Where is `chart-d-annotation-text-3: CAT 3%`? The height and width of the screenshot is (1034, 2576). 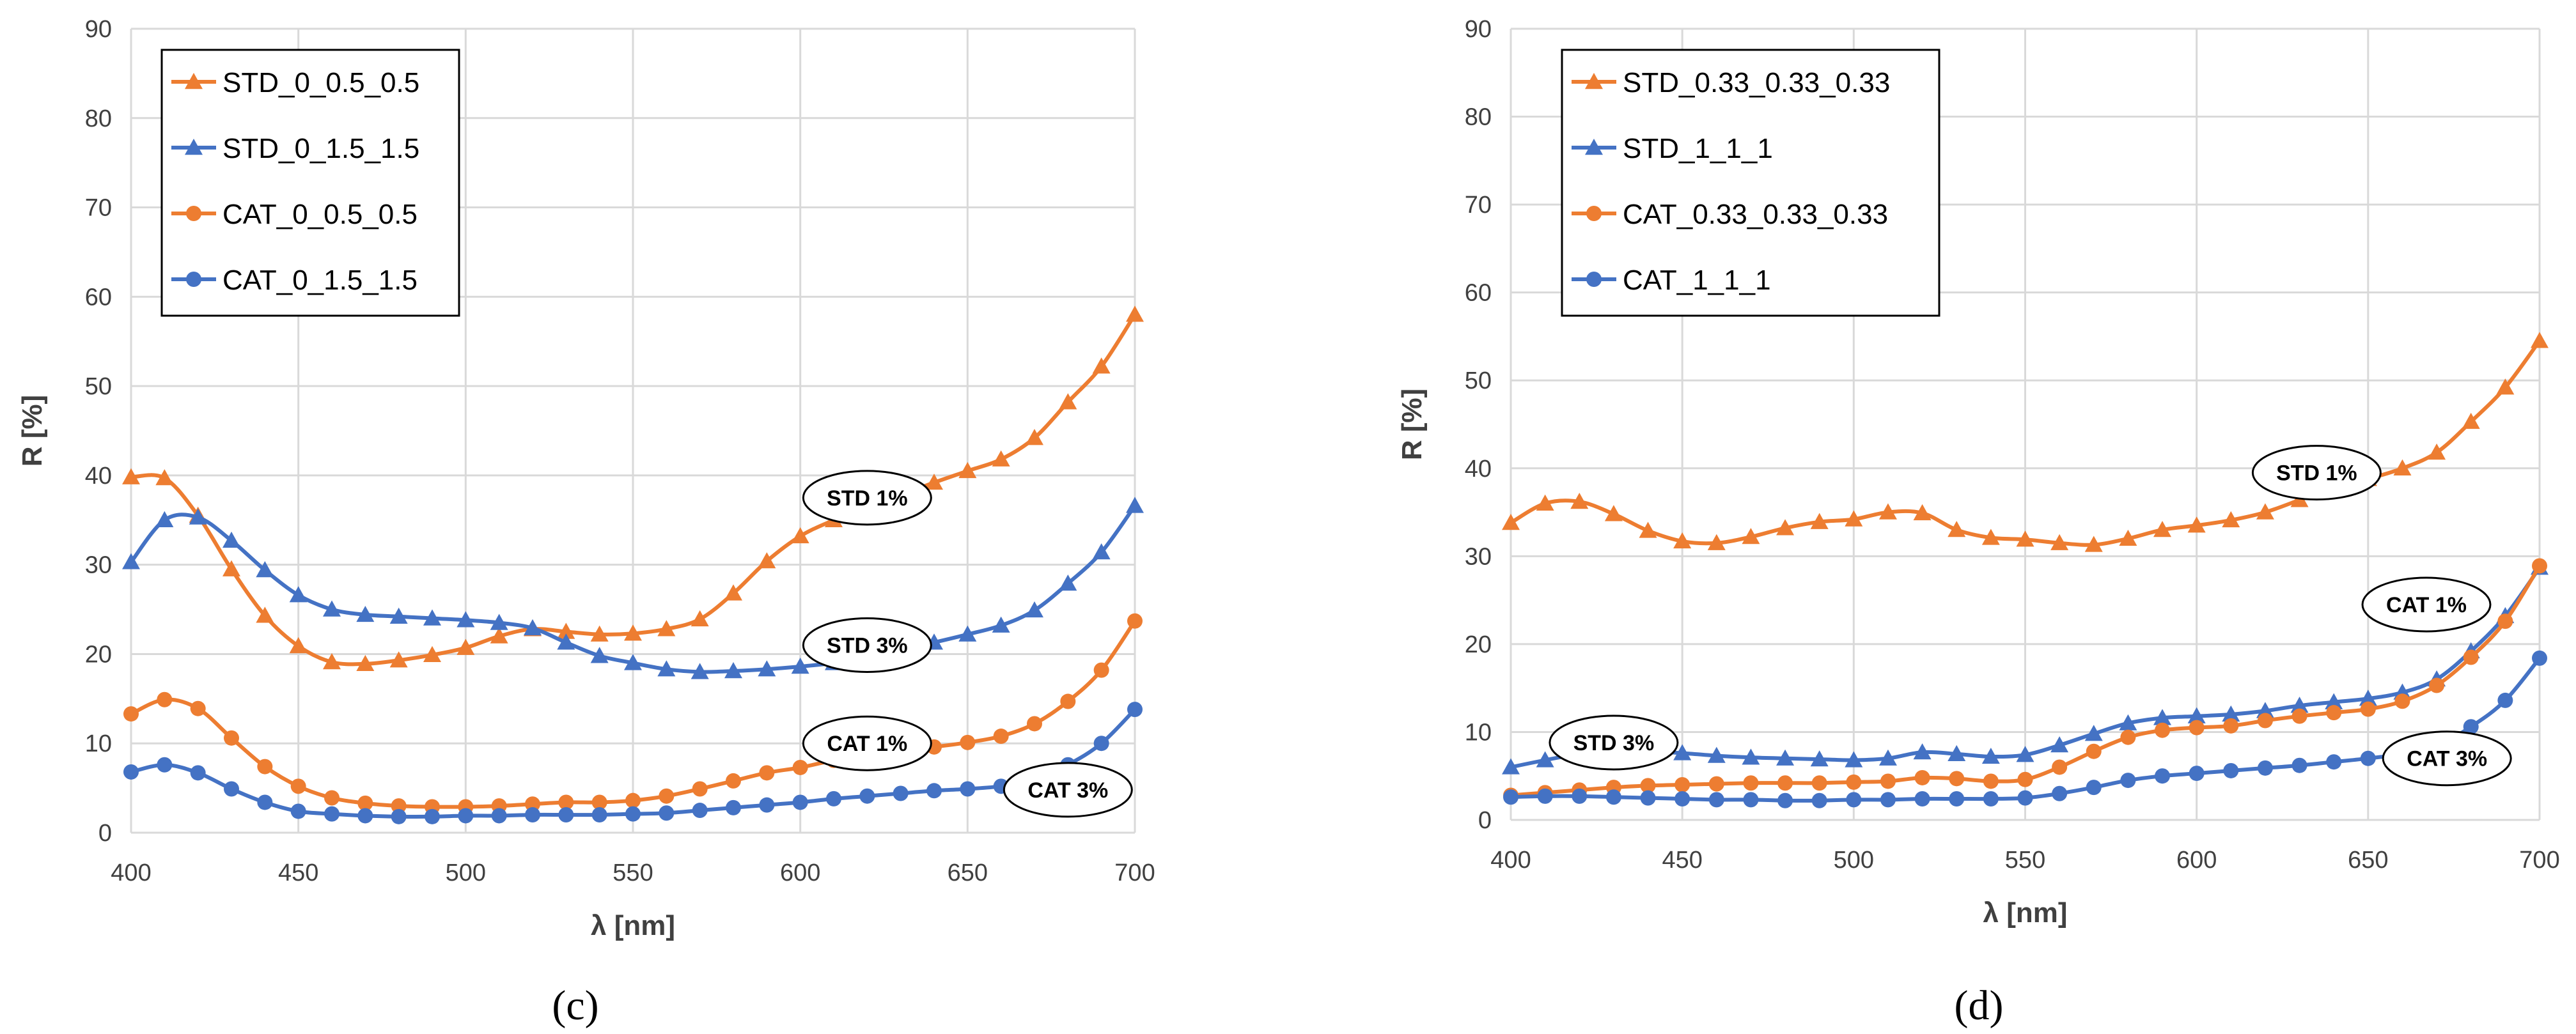 chart-d-annotation-text-3: CAT 3% is located at coordinates (2447, 759).